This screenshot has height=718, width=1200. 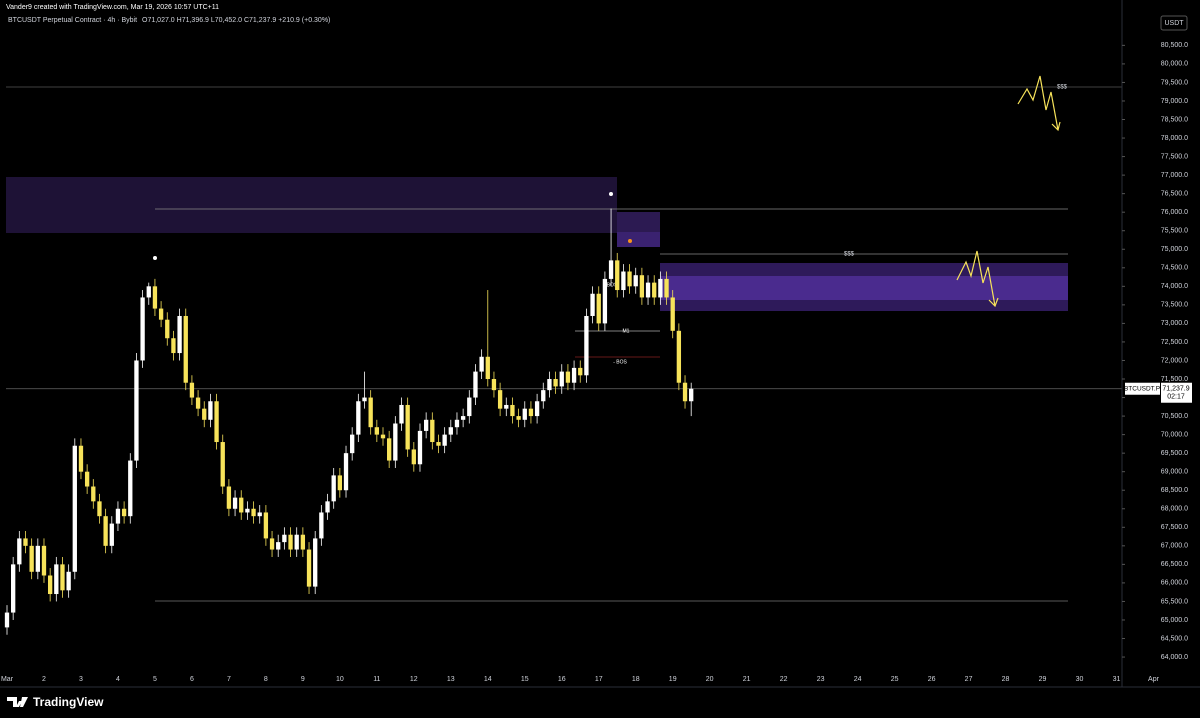 What do you see at coordinates (600, 703) in the screenshot?
I see `footer` at bounding box center [600, 703].